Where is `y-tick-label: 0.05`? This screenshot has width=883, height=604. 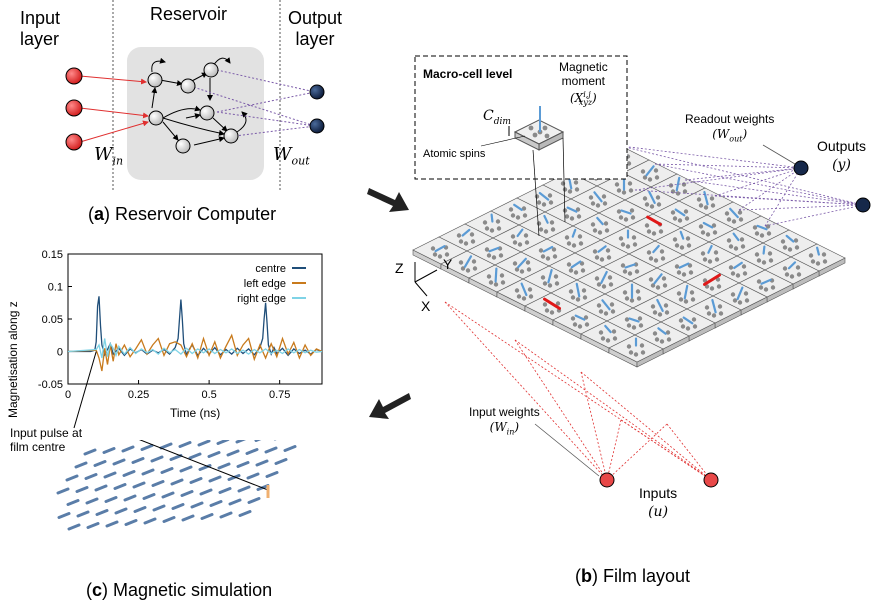 y-tick-label: 0.05 is located at coordinates (52, 320).